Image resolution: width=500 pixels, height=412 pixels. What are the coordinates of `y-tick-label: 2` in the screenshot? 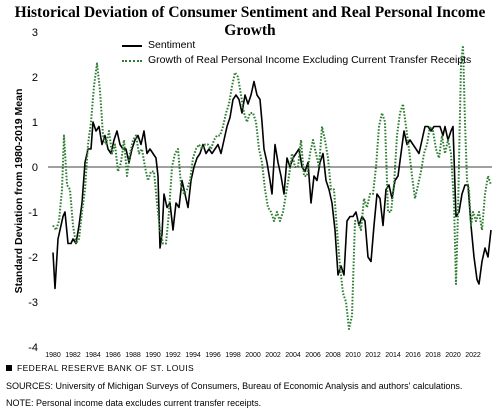 It's located at (35, 78).